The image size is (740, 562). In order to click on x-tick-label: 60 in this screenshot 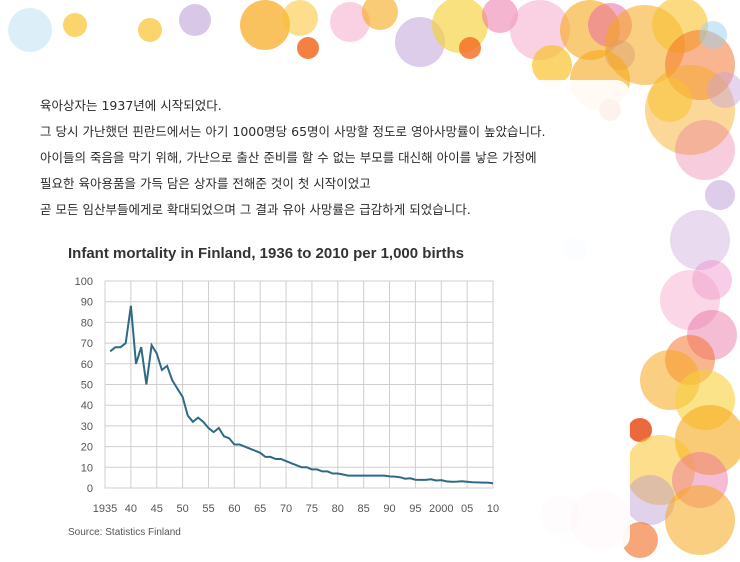, I will do `click(234, 509)`.